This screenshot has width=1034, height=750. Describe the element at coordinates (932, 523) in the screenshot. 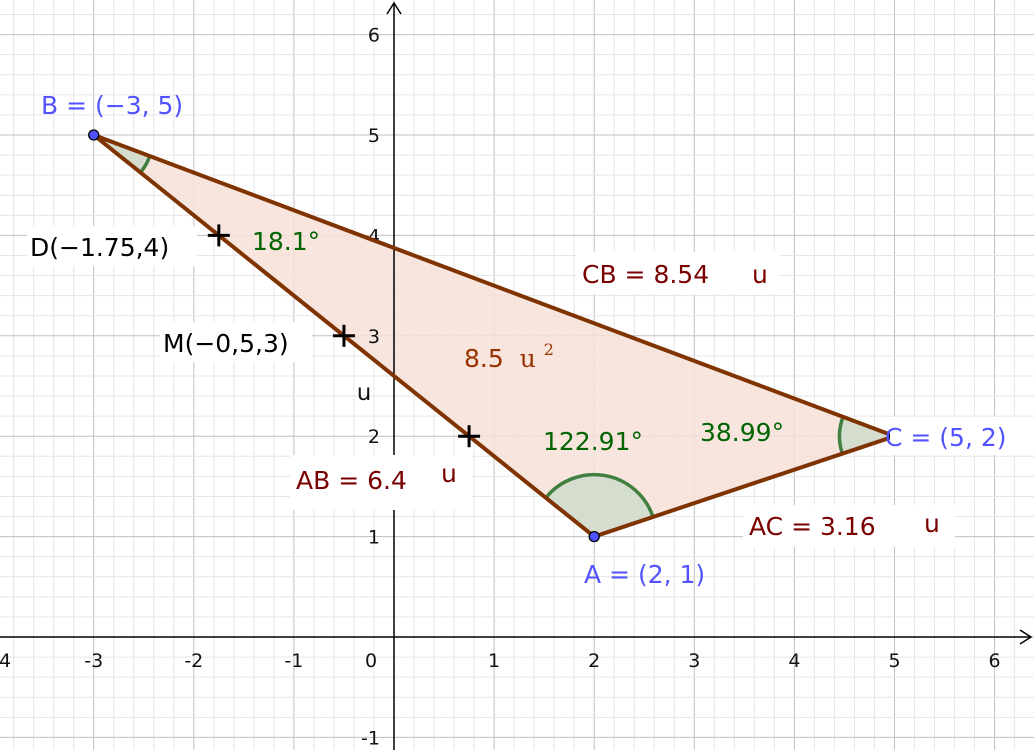

I see `segment-ac-unit: u` at that location.